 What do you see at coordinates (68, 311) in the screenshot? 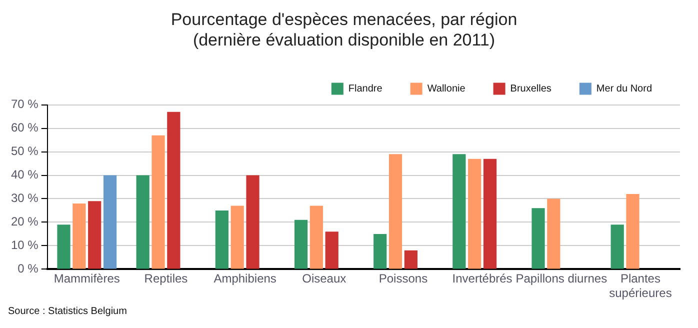
I see `source-note: Source : Statistics Belgium` at bounding box center [68, 311].